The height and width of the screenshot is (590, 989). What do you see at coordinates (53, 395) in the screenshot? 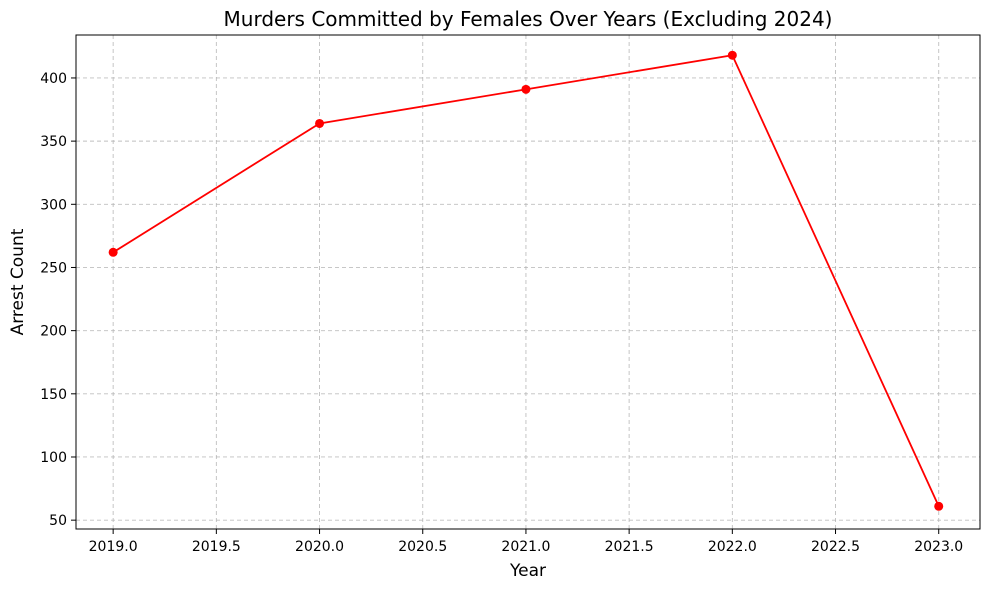
I see `y-tick-label: 150` at bounding box center [53, 395].